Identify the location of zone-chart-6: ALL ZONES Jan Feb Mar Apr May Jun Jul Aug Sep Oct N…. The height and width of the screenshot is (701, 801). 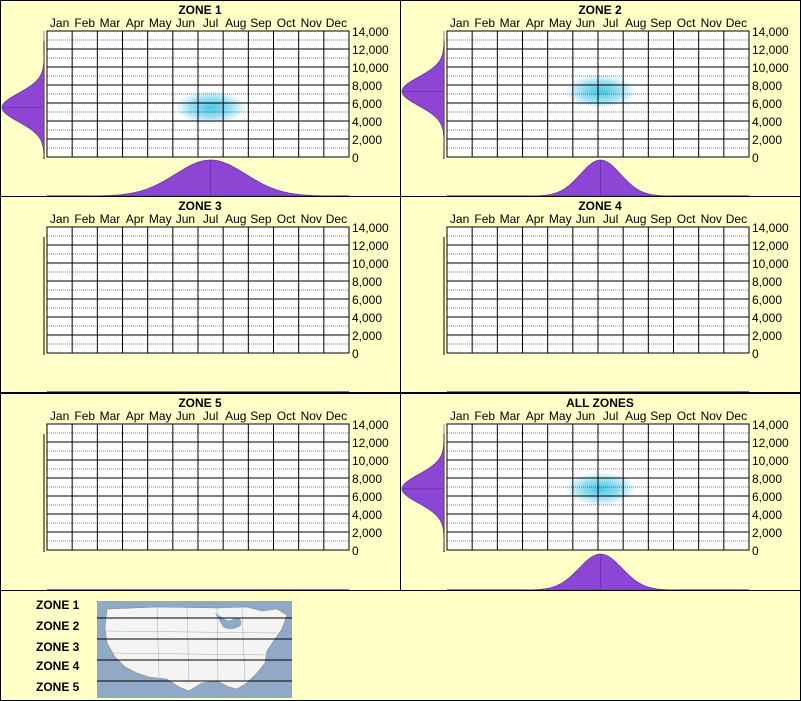
(595, 493).